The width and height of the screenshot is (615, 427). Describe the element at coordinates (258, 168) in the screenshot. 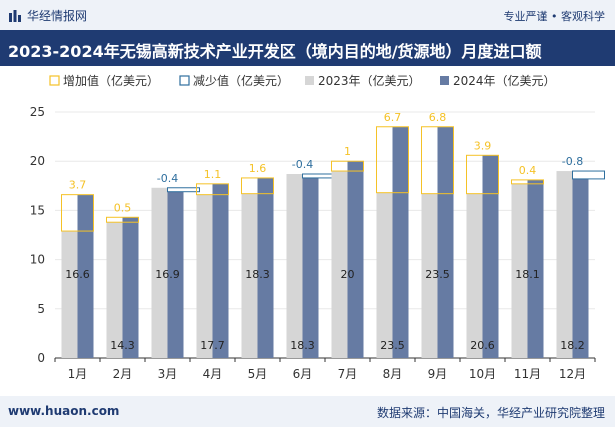

I see `change-label: 1.6` at that location.